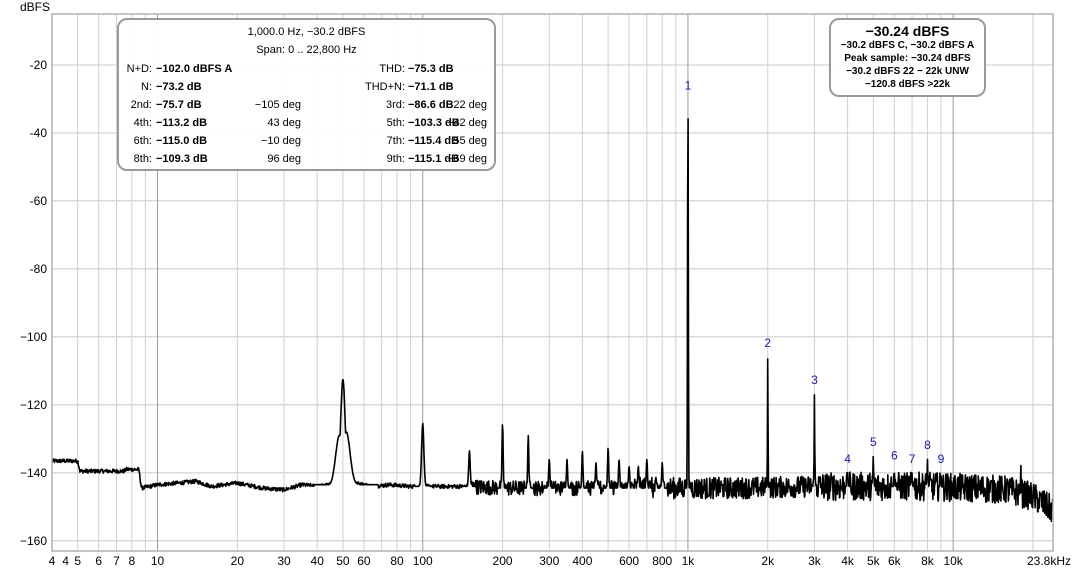 Image resolution: width=1079 pixels, height=571 pixels. What do you see at coordinates (431, 69) in the screenshot?
I see `readout-v2: −75.3 dB` at bounding box center [431, 69].